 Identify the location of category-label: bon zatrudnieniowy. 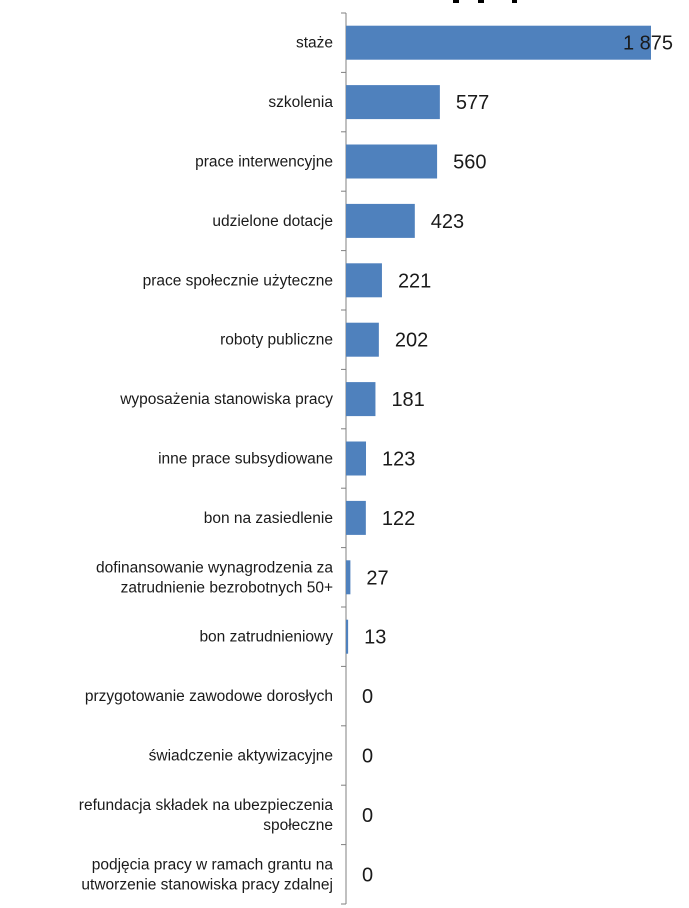
(266, 637).